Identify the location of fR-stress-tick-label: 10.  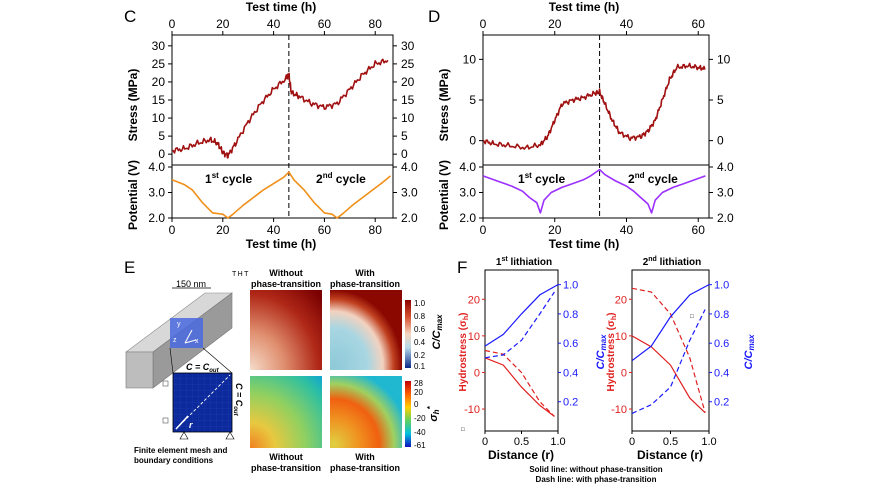
(621, 337).